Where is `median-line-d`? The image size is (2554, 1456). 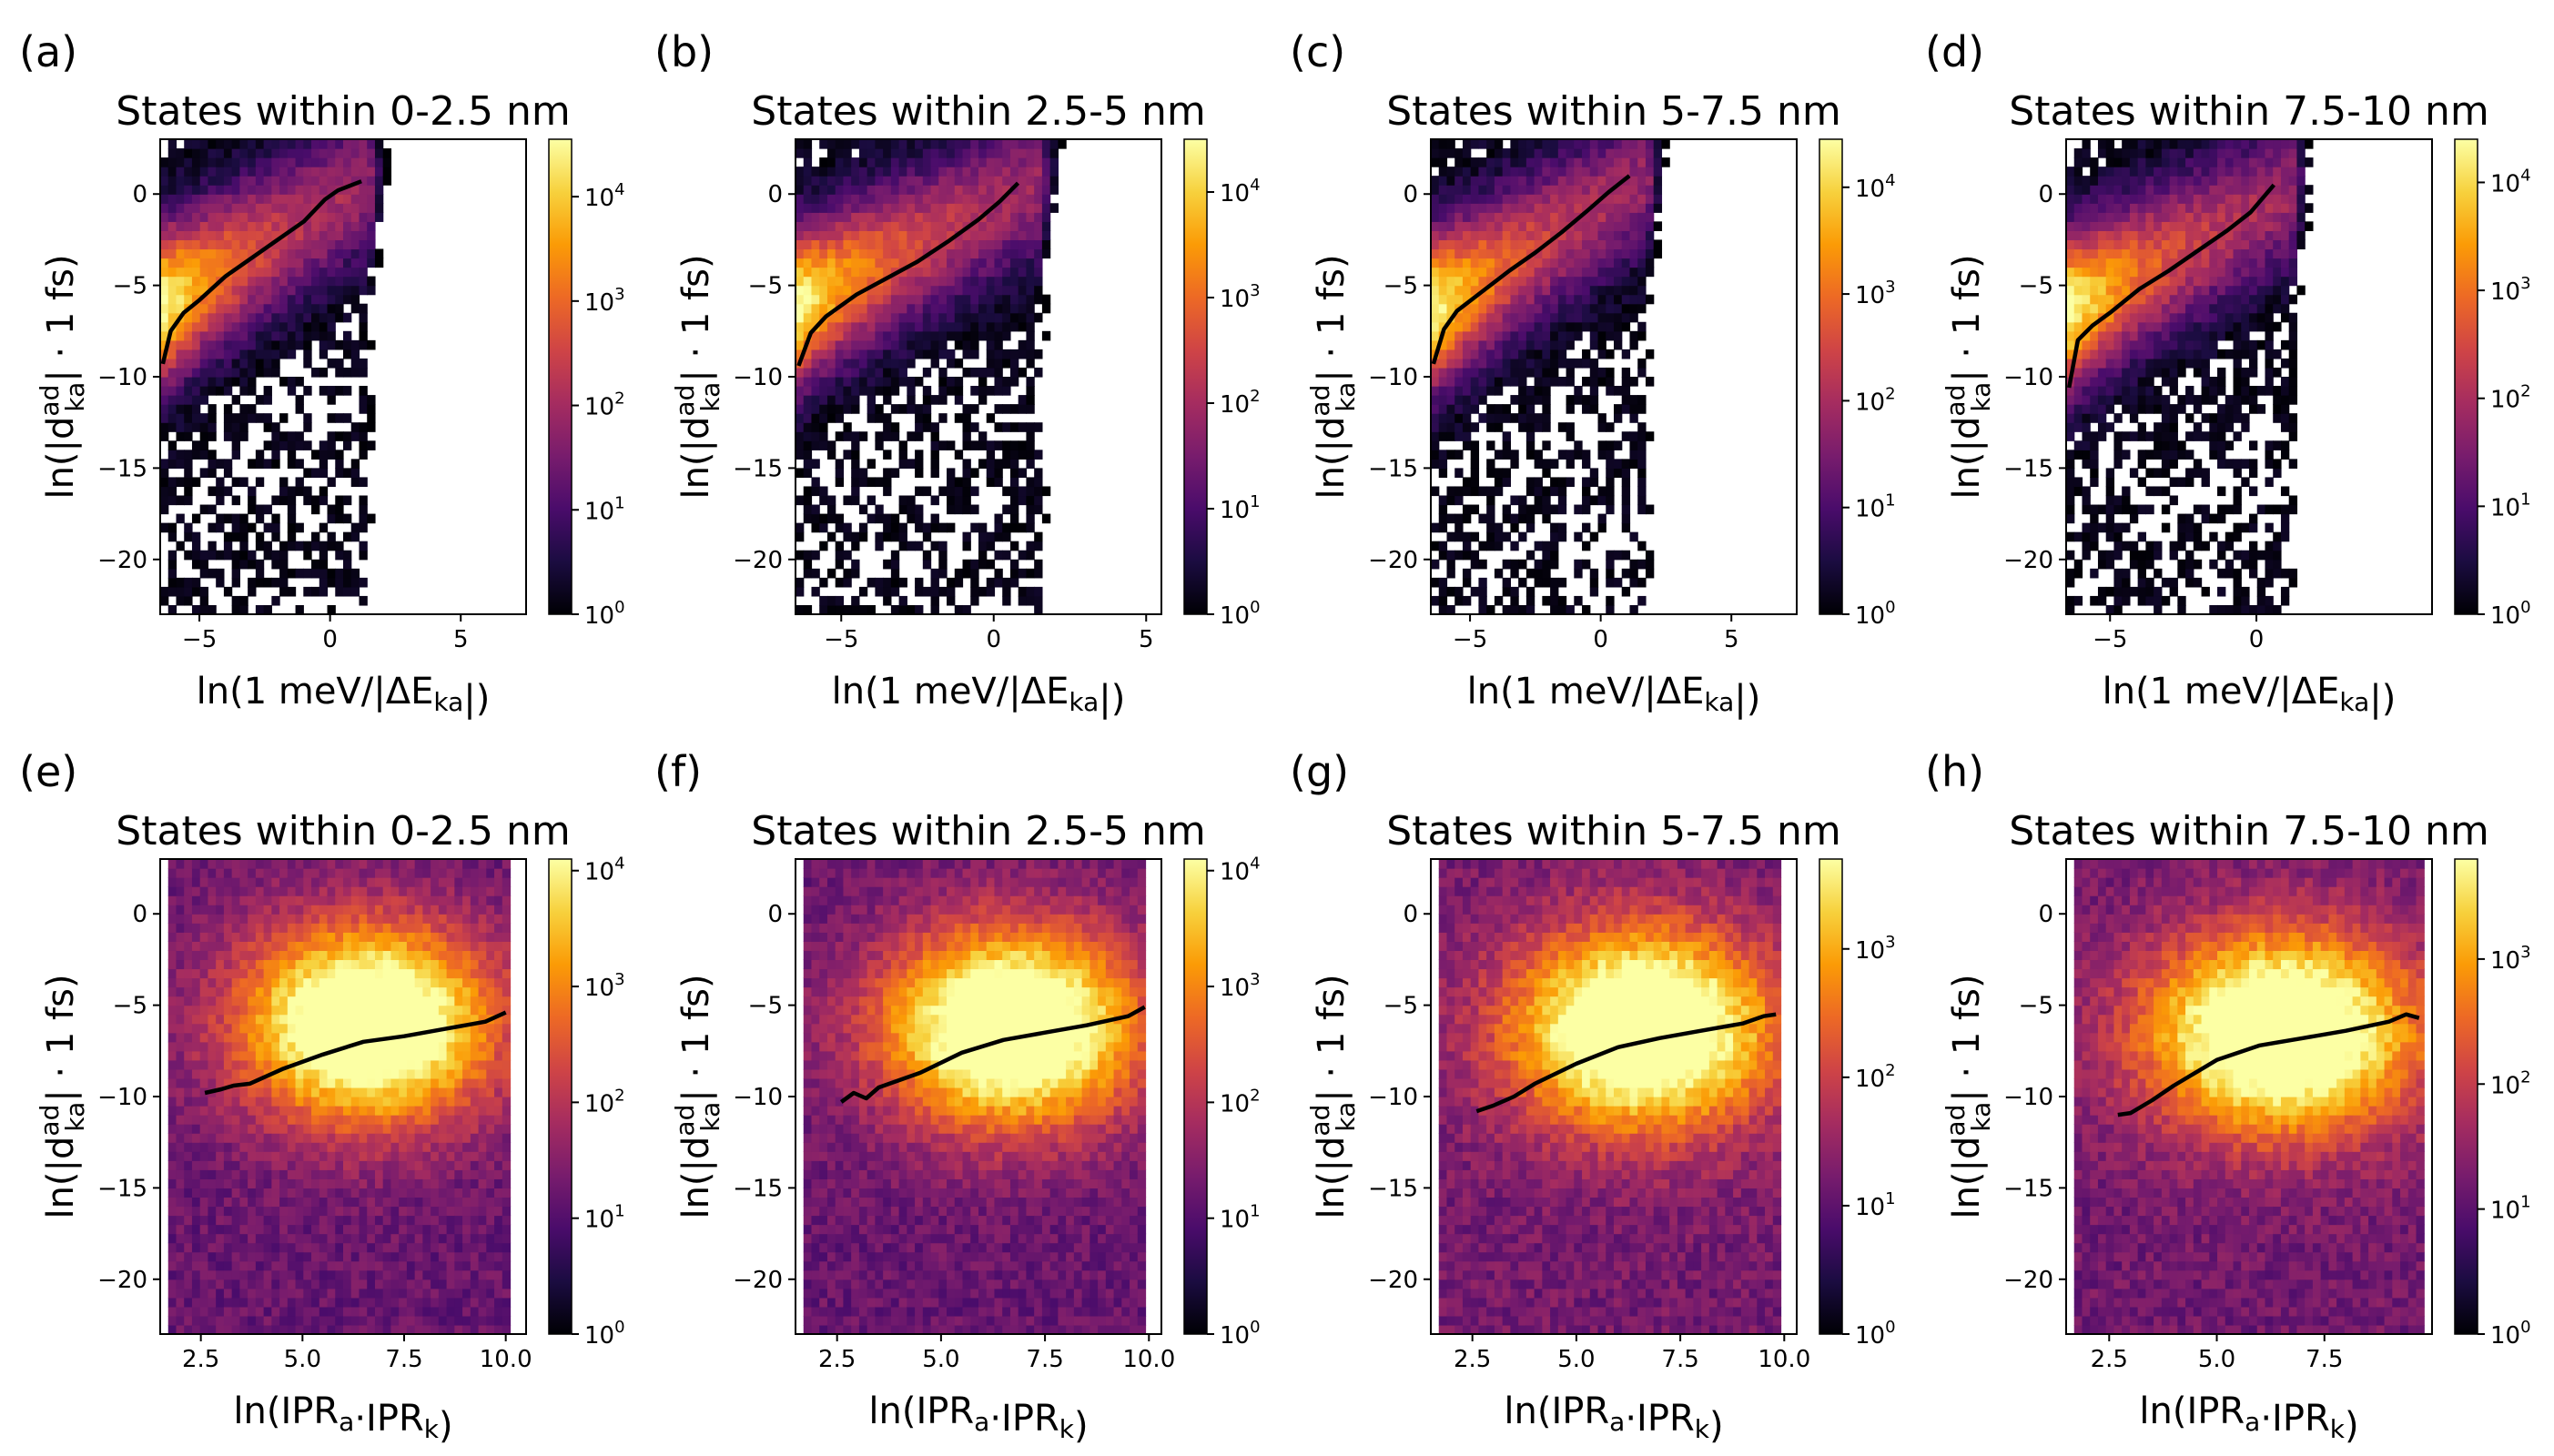
median-line-d is located at coordinates (2171, 286).